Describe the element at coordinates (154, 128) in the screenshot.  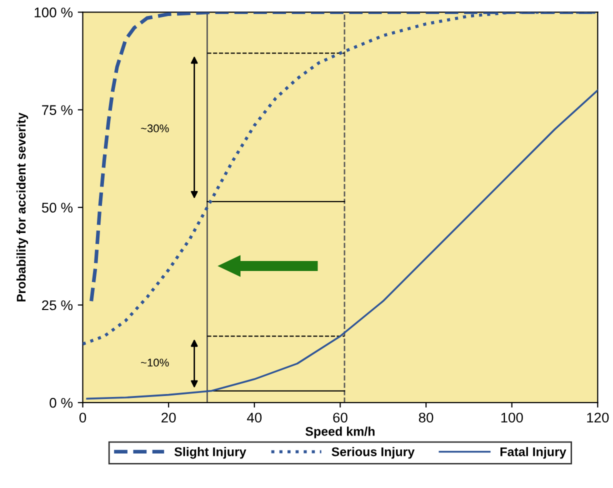
I see `annotation: ~30%` at that location.